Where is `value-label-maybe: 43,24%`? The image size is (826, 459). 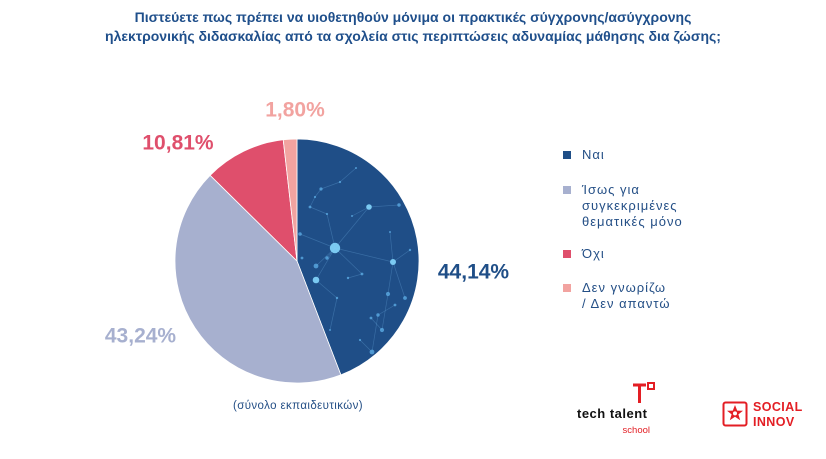 value-label-maybe: 43,24% is located at coordinates (141, 336).